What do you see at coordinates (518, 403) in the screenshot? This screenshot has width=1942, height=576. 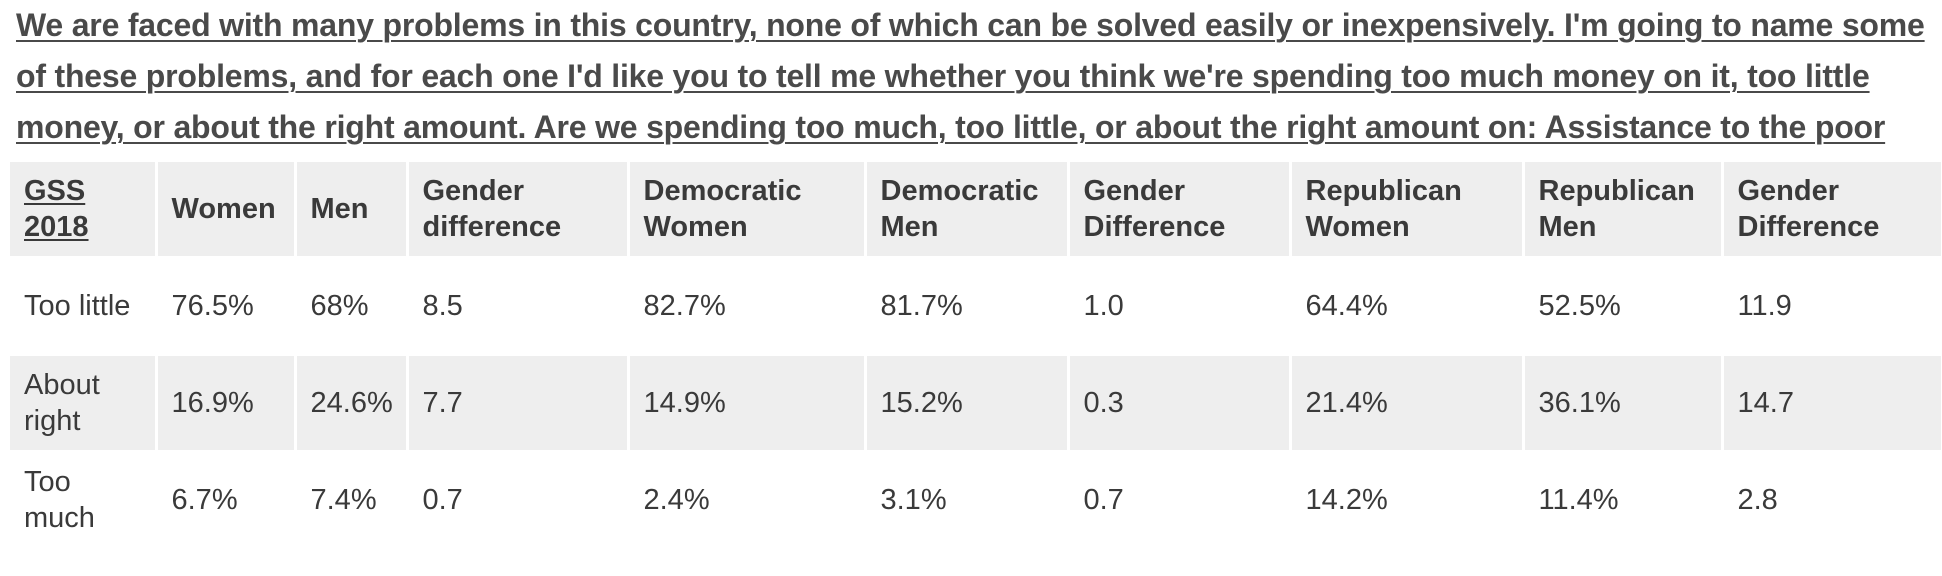 I see `table-cell: 7.7` at bounding box center [518, 403].